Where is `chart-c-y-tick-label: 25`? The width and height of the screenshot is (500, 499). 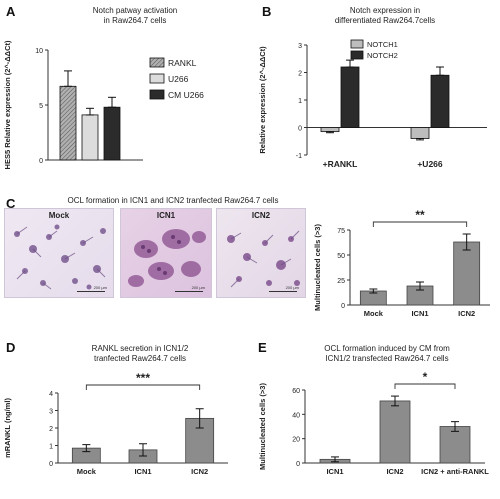 chart-c-y-tick-label: 25 is located at coordinates (341, 281).